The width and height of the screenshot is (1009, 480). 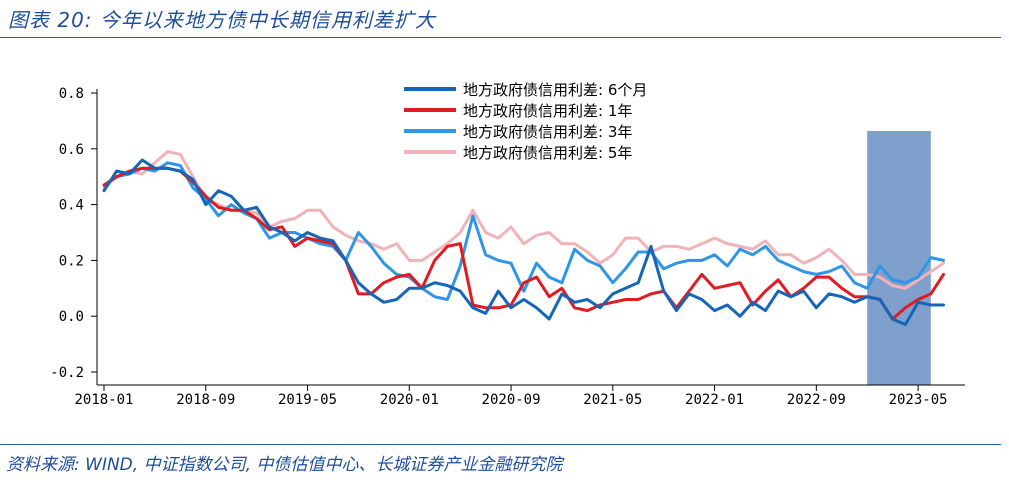 I want to click on shaded-region-layer, so click(x=899, y=258).